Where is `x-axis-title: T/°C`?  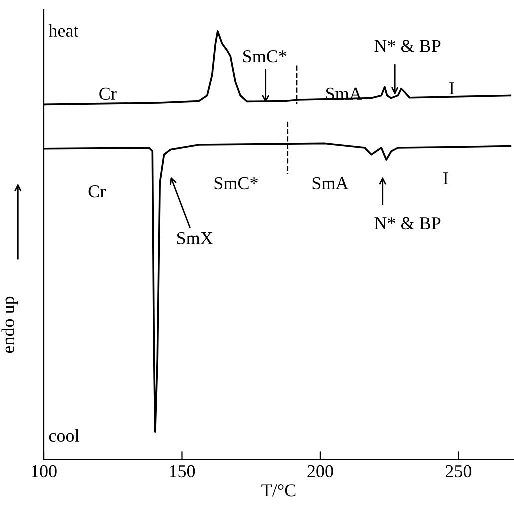
x-axis-title: T/°C is located at coordinates (279, 490).